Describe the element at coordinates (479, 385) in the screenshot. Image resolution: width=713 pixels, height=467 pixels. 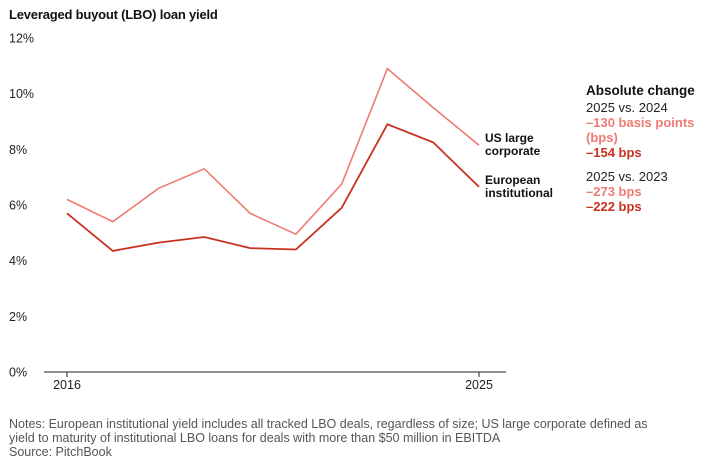
I see `x-tick-label: 2025` at that location.